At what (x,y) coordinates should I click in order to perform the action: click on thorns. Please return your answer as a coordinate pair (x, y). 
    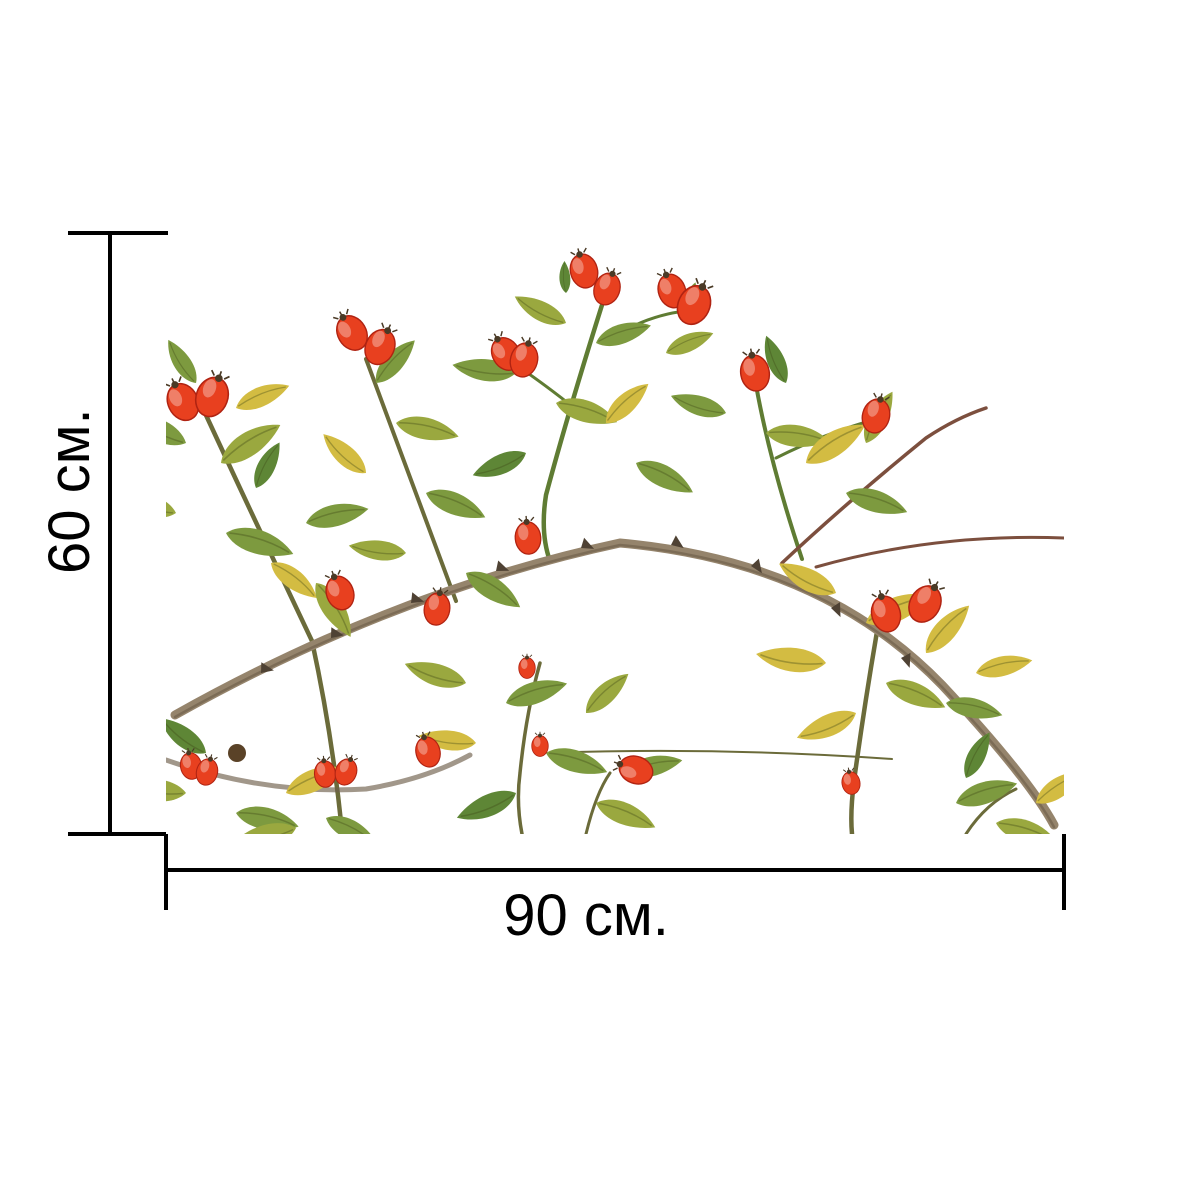
    Looking at the image, I should click on (586, 604).